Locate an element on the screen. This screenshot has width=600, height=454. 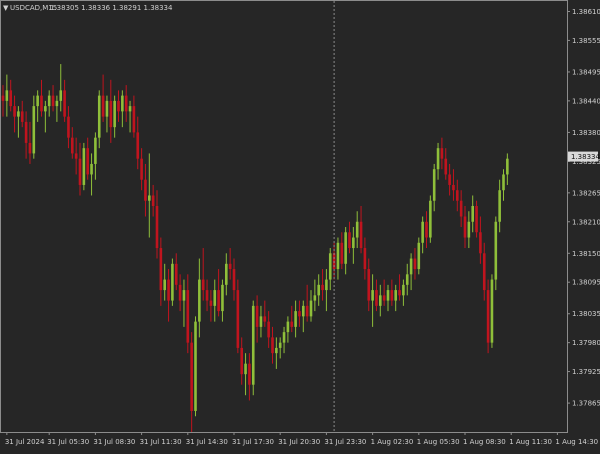
current-price-label: 1.38334 is located at coordinates (585, 157).